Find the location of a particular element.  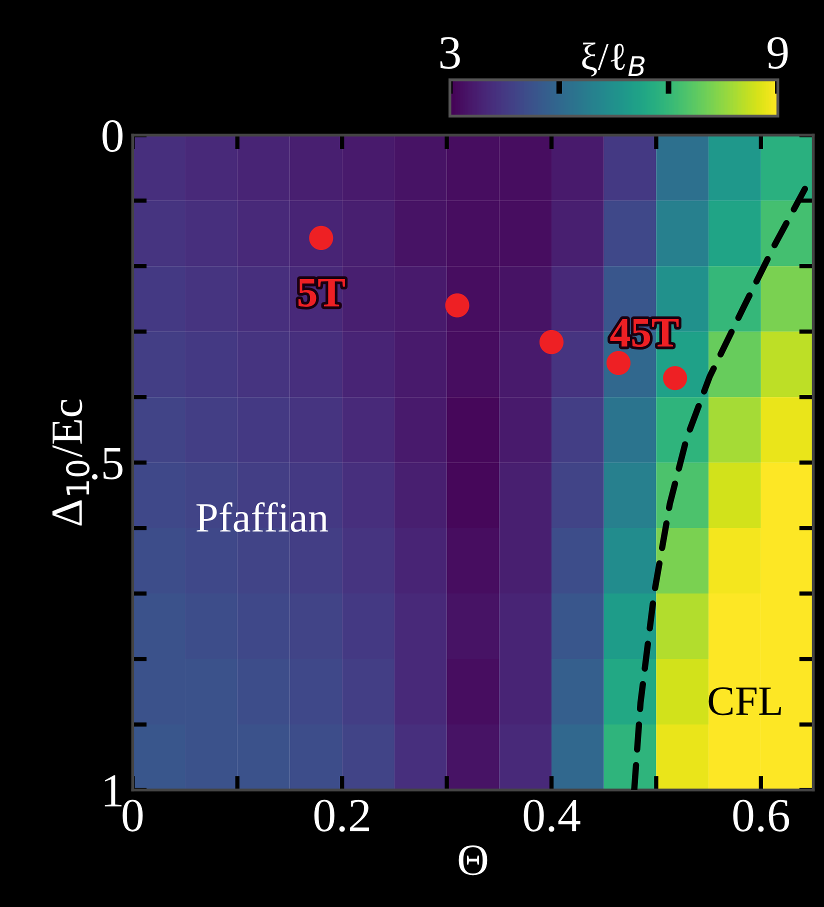

y-tick-label: 0 is located at coordinates (112, 136).